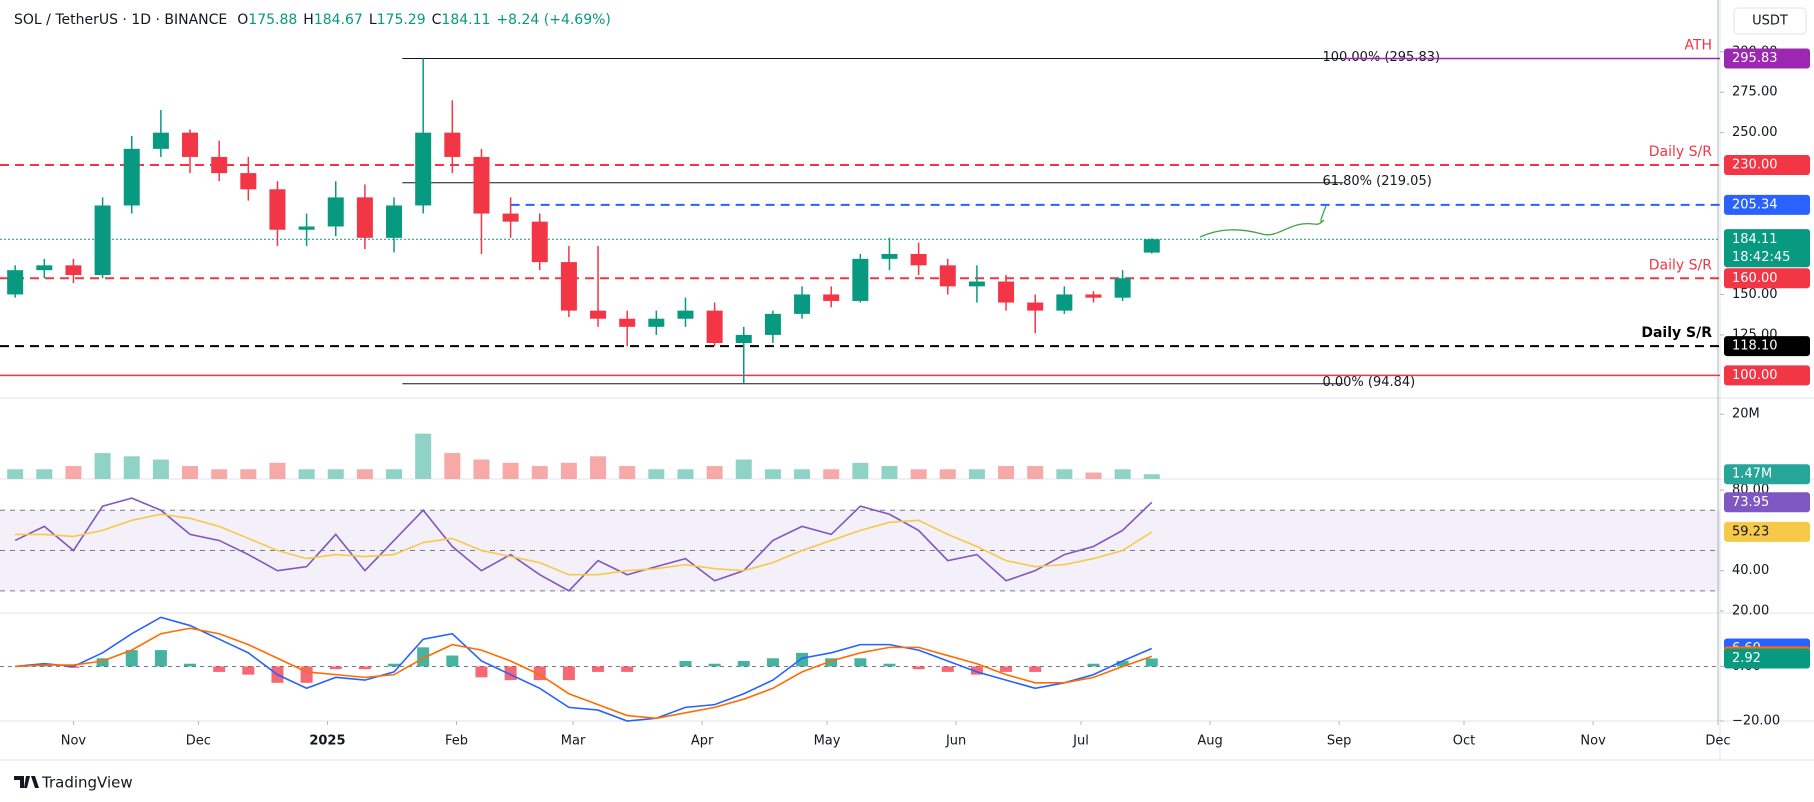  I want to click on x-tick-label: Jun, so click(955, 741).